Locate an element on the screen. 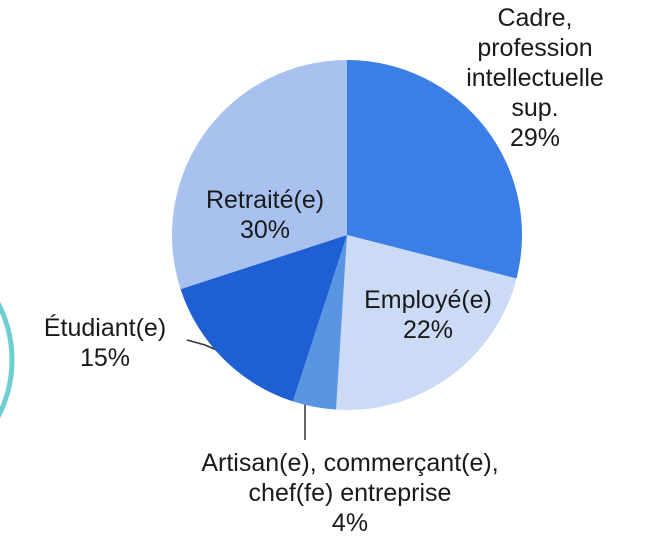 The height and width of the screenshot is (549, 672). leader-line is located at coordinates (196, 342).